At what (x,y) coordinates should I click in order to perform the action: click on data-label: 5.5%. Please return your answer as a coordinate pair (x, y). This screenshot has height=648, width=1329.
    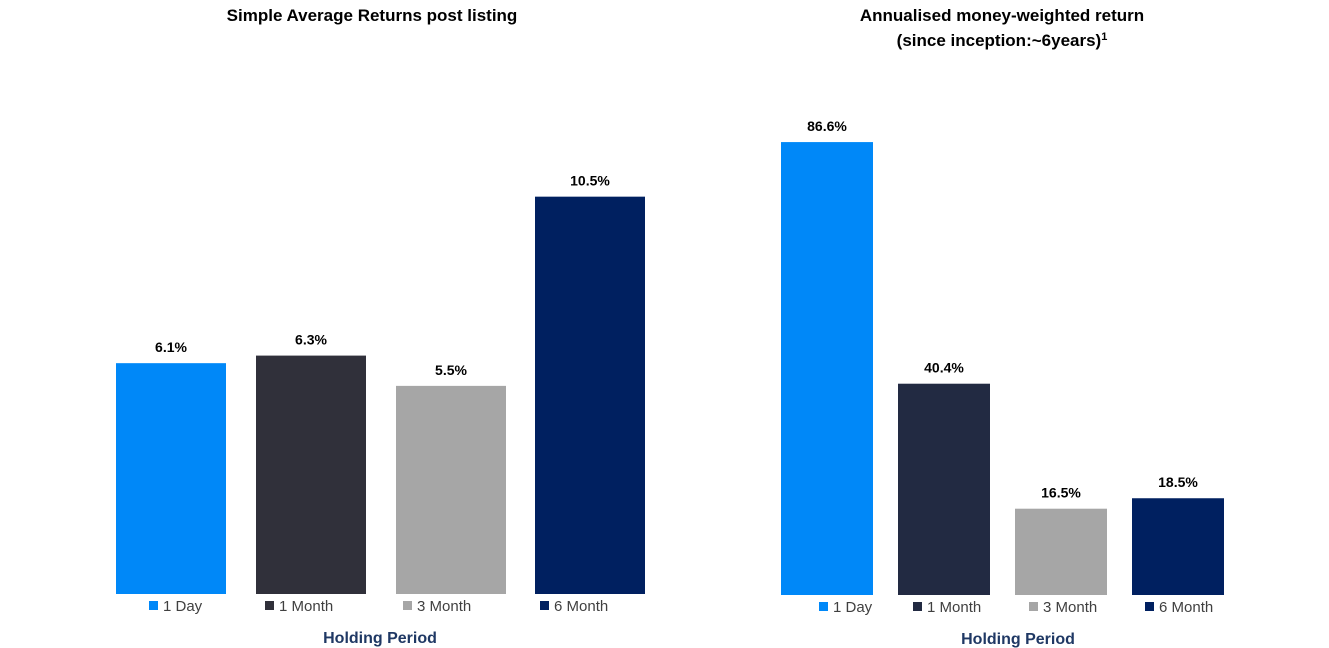
    Looking at the image, I should click on (451, 370).